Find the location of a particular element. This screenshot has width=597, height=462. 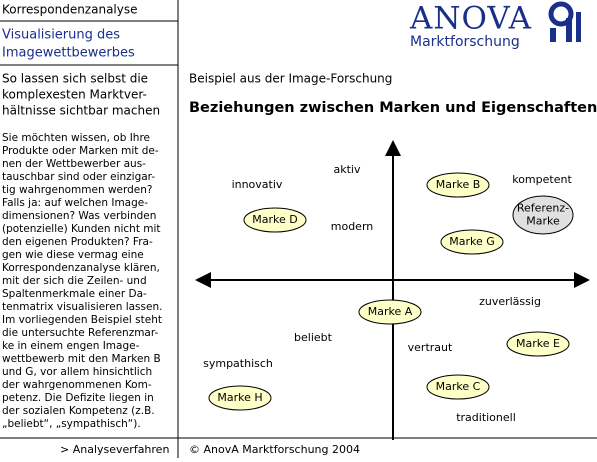

body-text: wettbewerb mit den Marken B is located at coordinates (81, 359).